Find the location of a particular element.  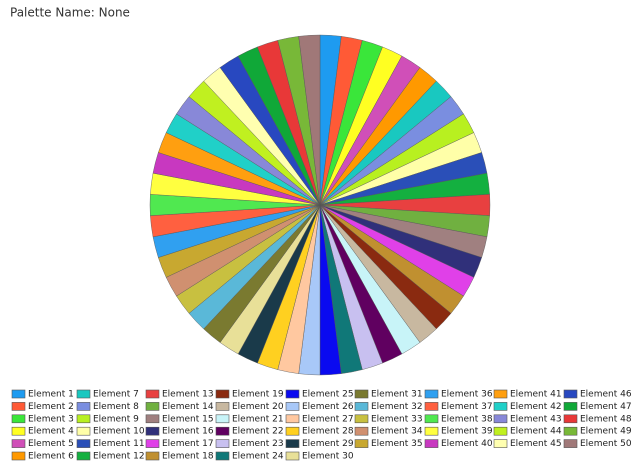

legend-label: Element 9 is located at coordinates (116, 419).